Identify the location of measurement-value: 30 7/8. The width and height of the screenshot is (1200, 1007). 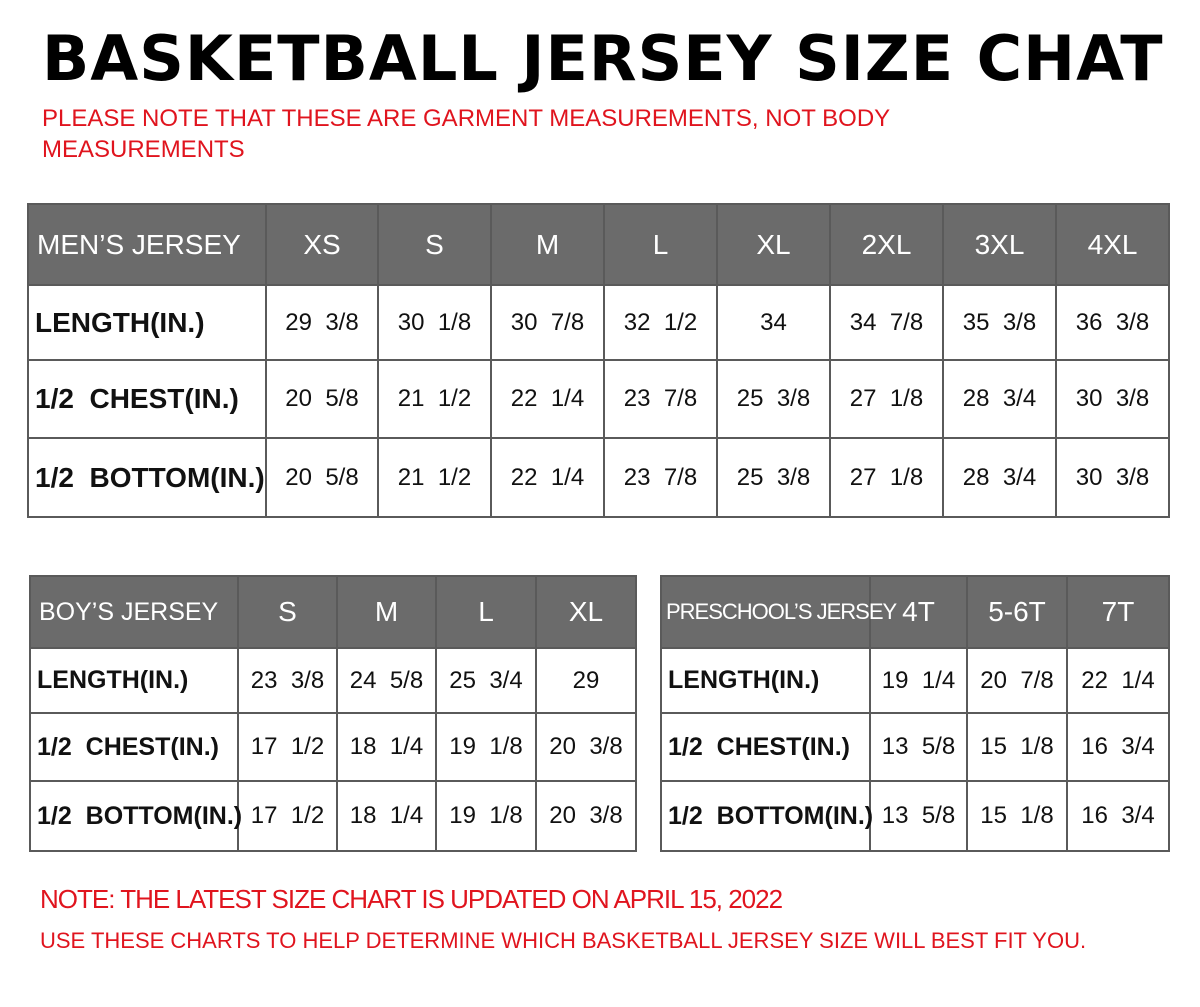
(547, 322).